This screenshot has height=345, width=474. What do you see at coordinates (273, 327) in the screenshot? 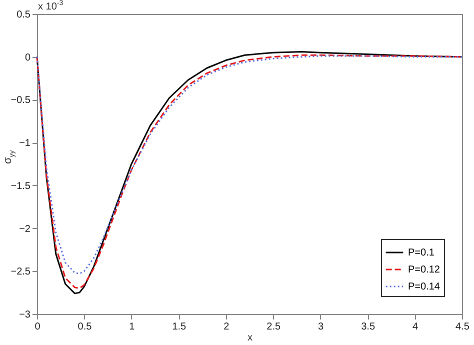
I see `x-tick-label: 2.5` at bounding box center [273, 327].